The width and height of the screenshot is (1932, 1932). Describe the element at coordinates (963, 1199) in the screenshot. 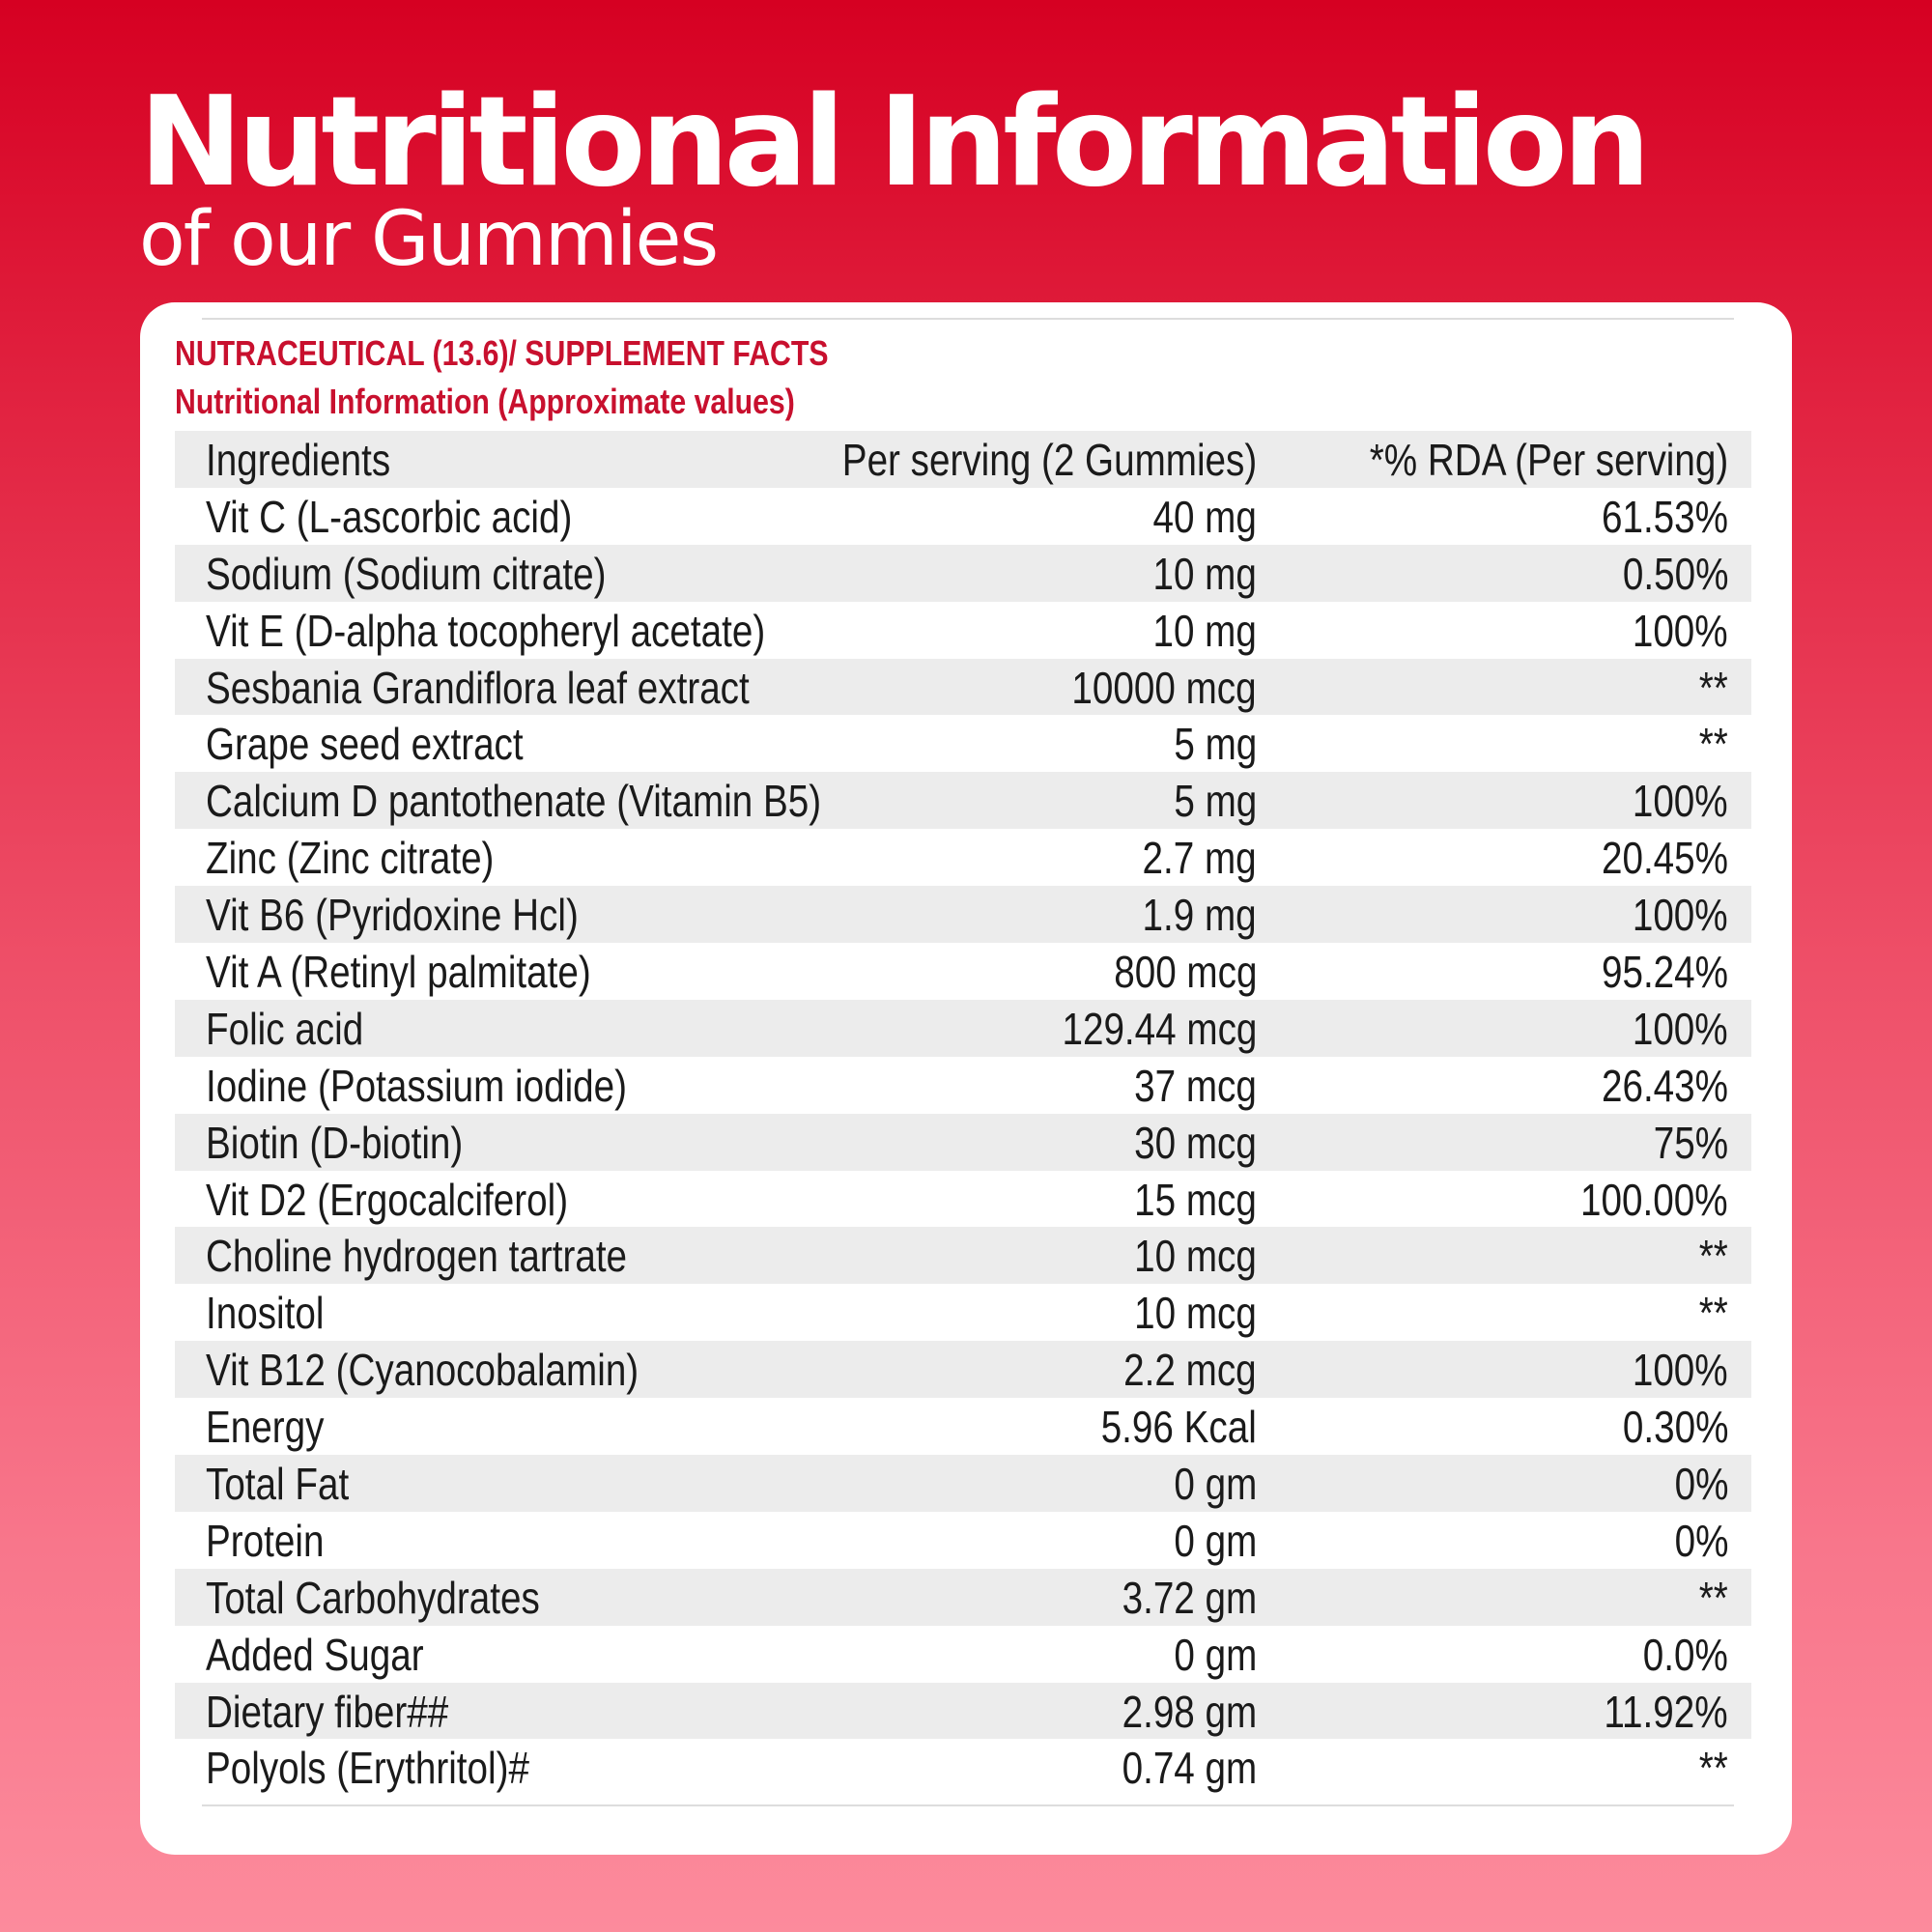

I see `table-row: Vit D2 (Ergocalciferol) 15 mcg 100.00%` at that location.